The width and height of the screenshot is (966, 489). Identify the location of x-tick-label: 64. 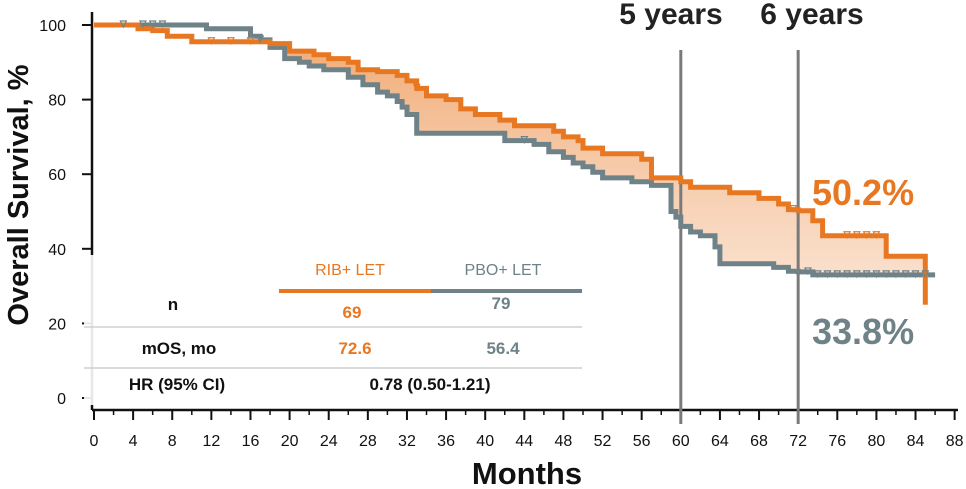
(720, 441).